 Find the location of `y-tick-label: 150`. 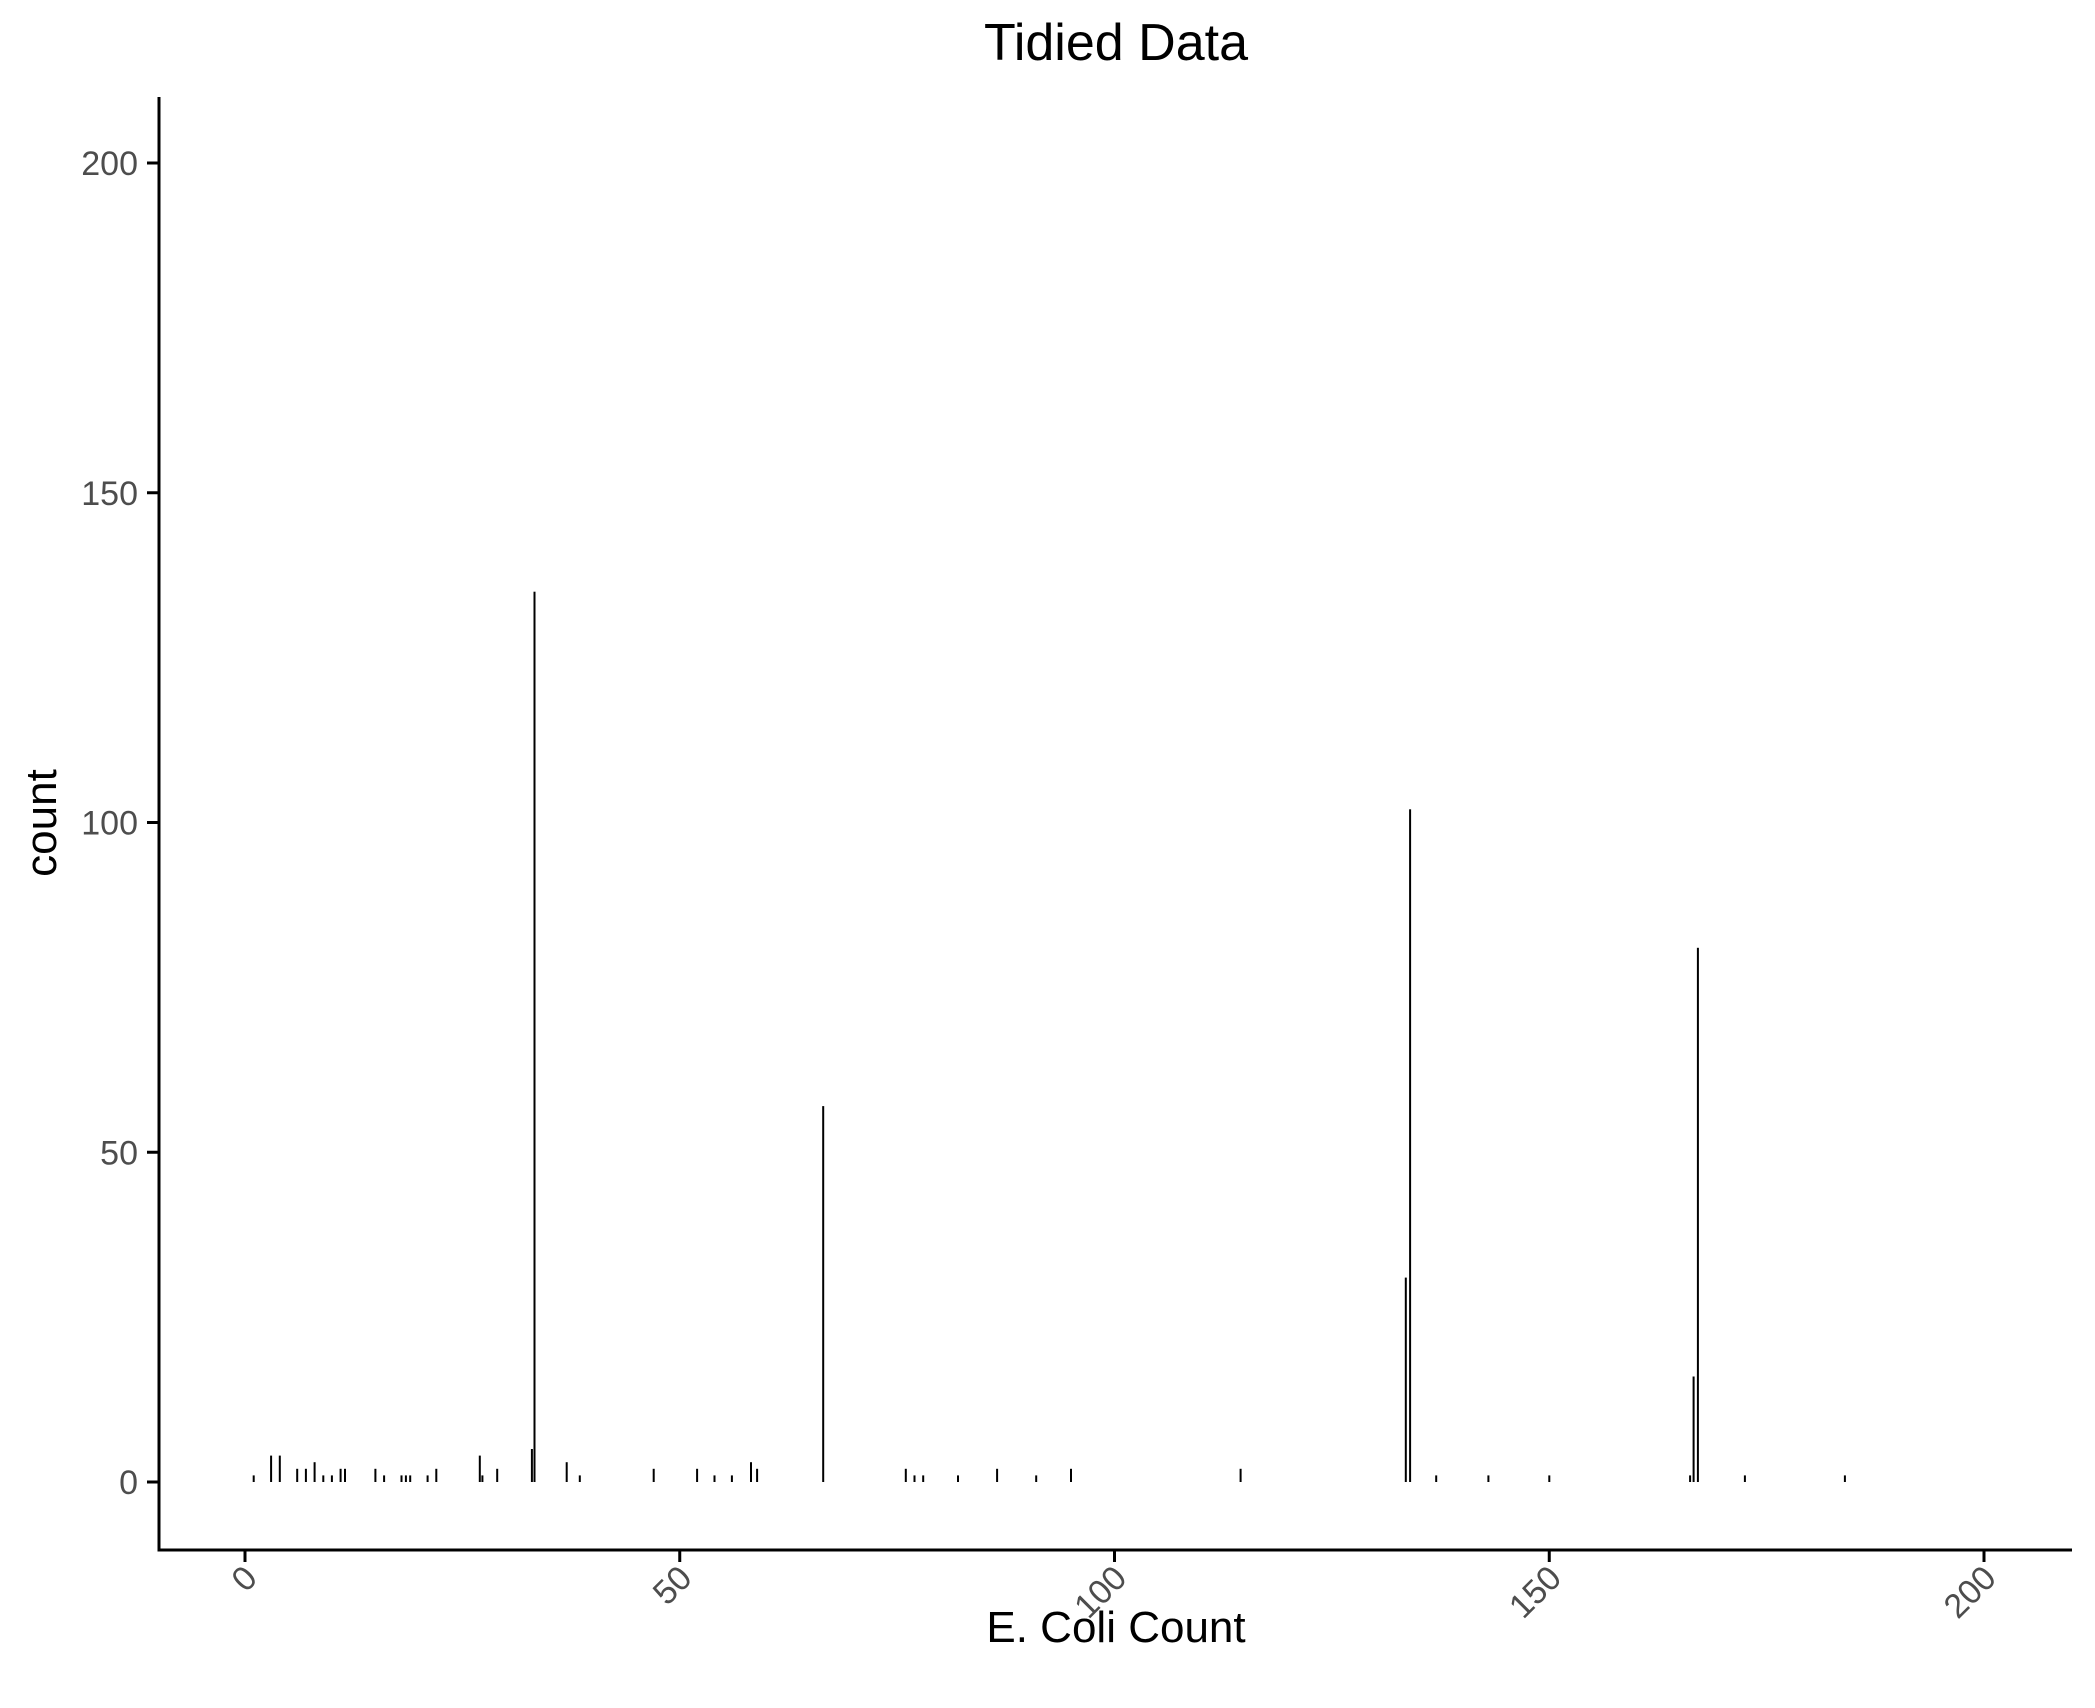

y-tick-label: 150 is located at coordinates (109, 494).